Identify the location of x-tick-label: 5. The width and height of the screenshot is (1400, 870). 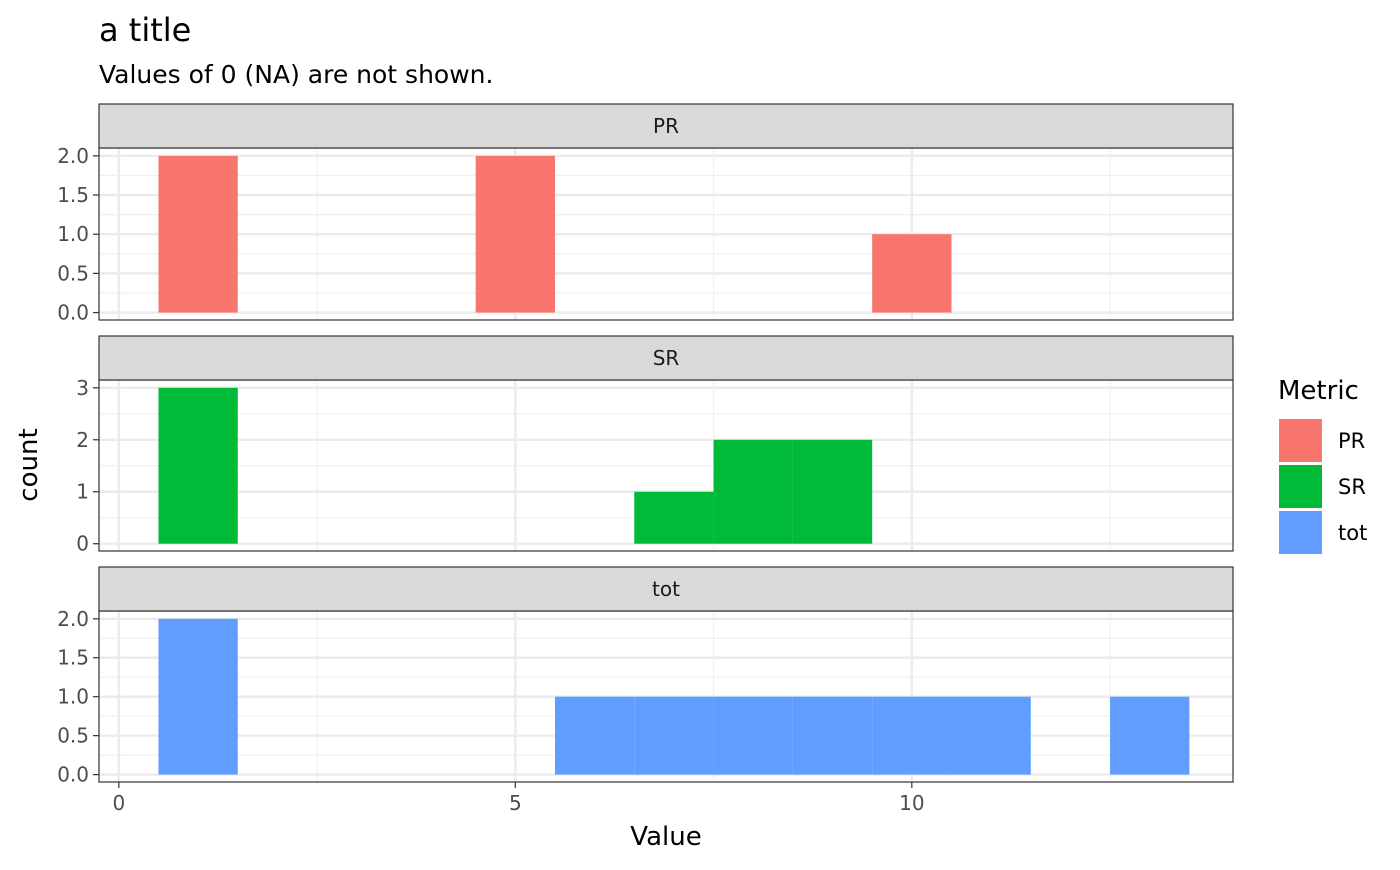
(515, 803).